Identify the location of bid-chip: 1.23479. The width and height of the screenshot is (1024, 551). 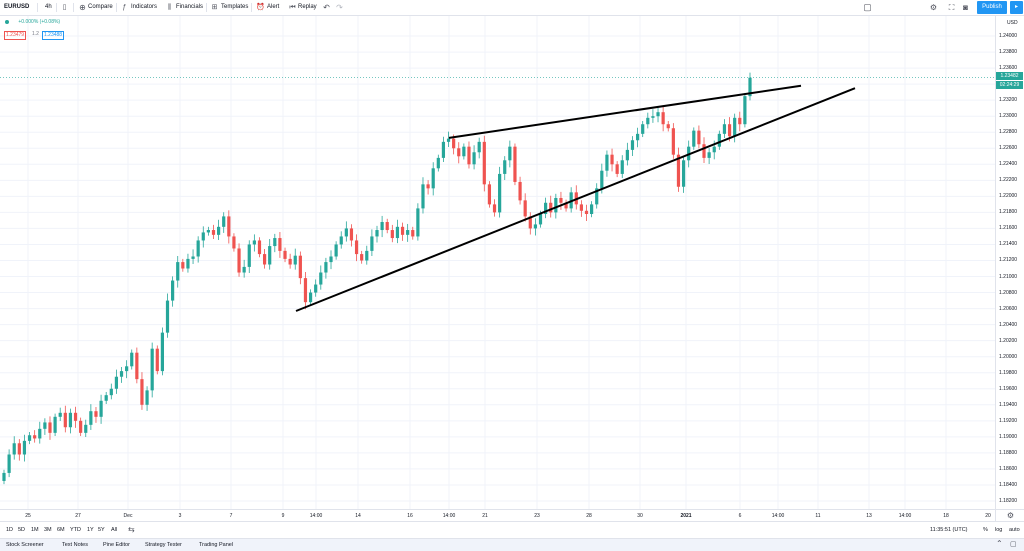
(15, 35).